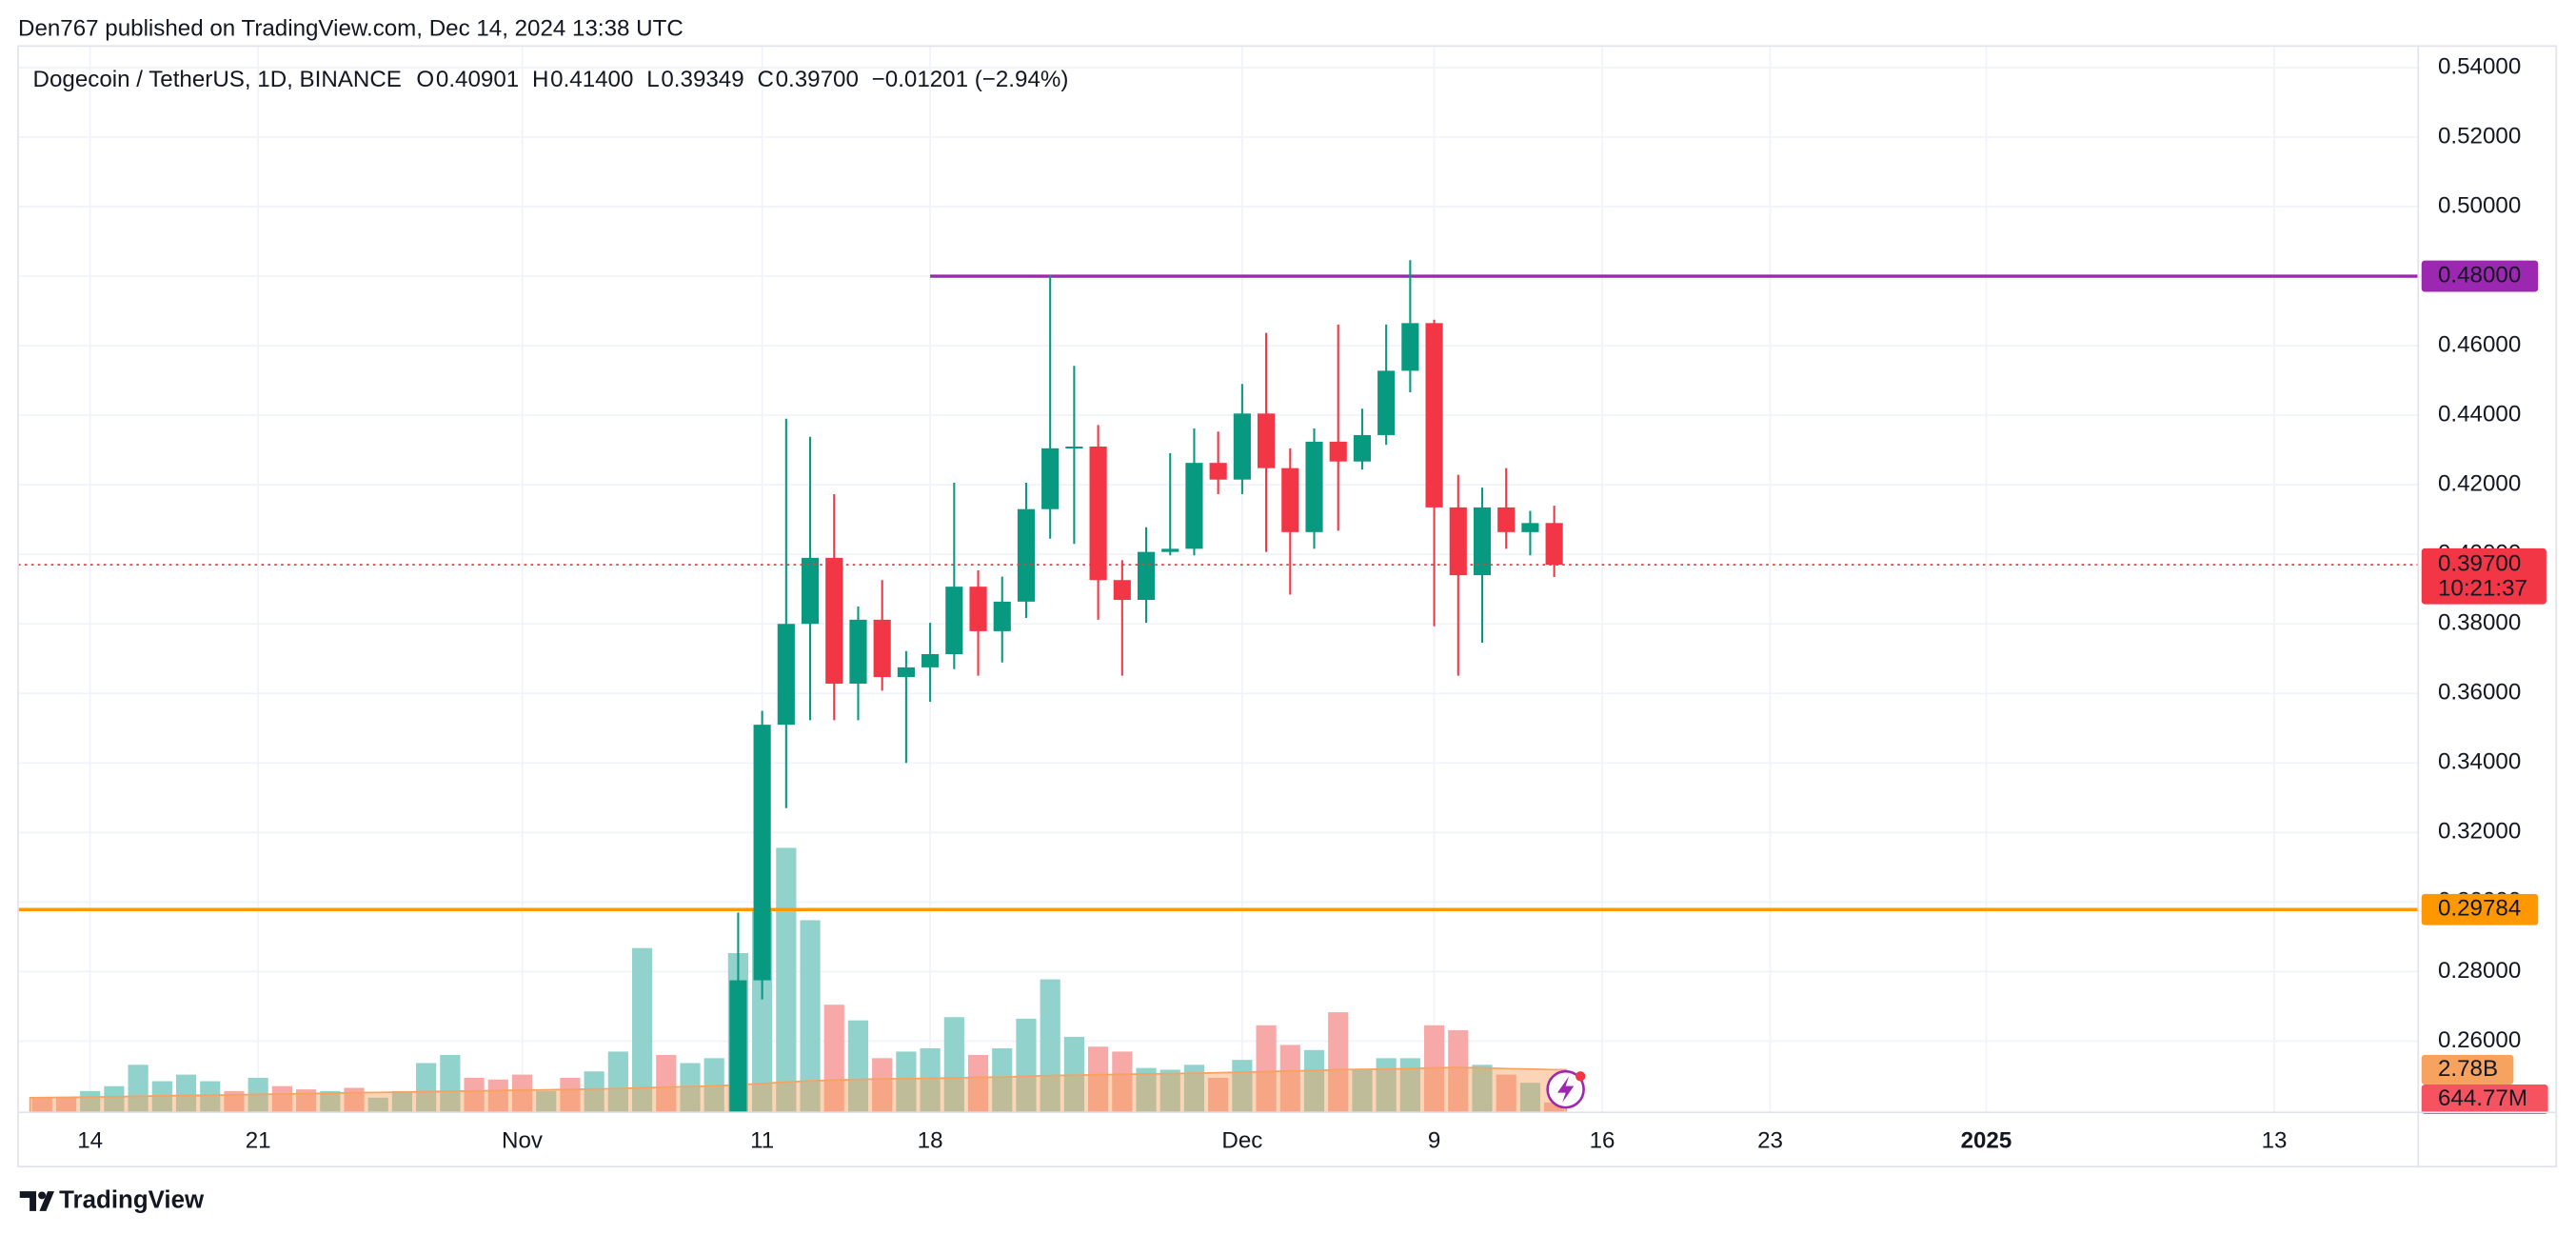 The height and width of the screenshot is (1234, 2576). I want to click on volume-label-box, so click(2484, 1099).